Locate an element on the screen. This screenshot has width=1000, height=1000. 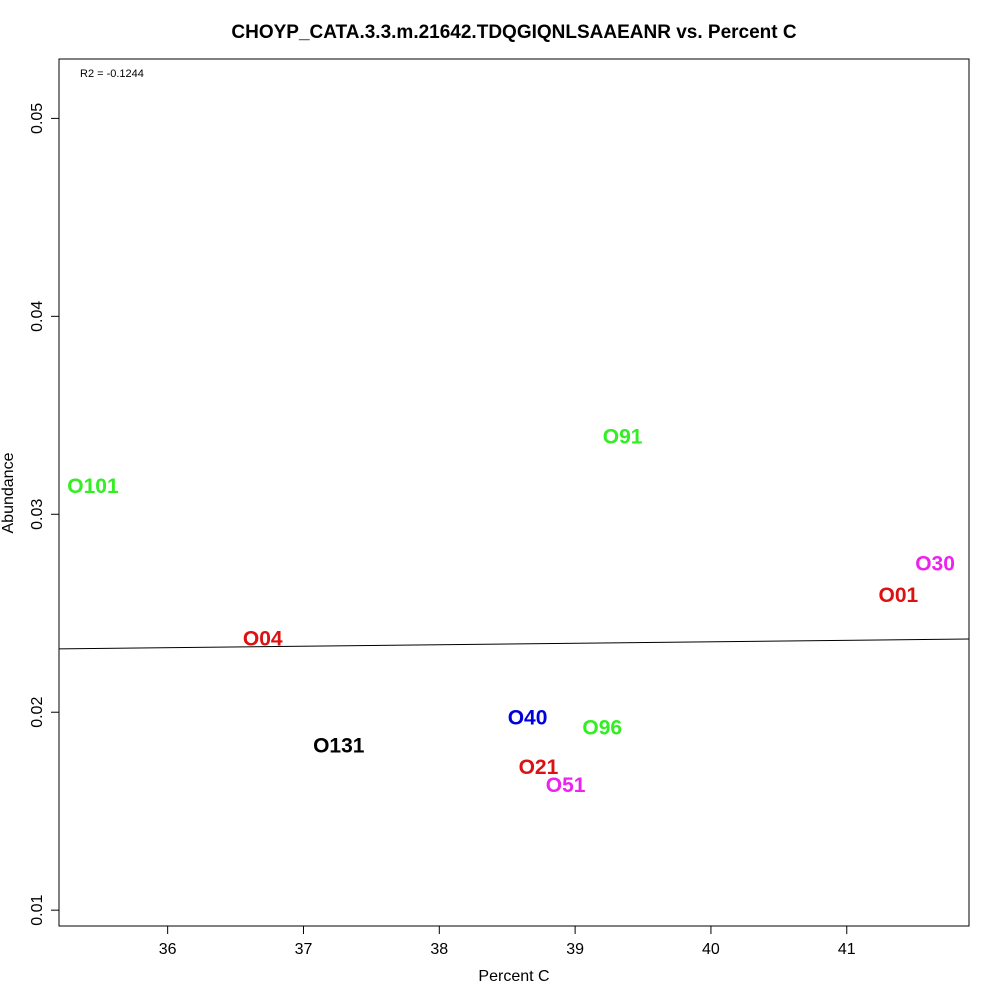
point-label-o51: O51 is located at coordinates (566, 785).